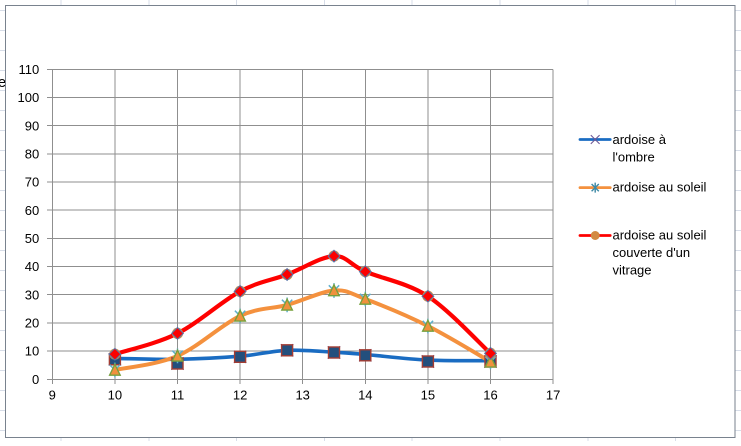 The width and height of the screenshot is (741, 446). I want to click on svg-text: 14, so click(365, 395).